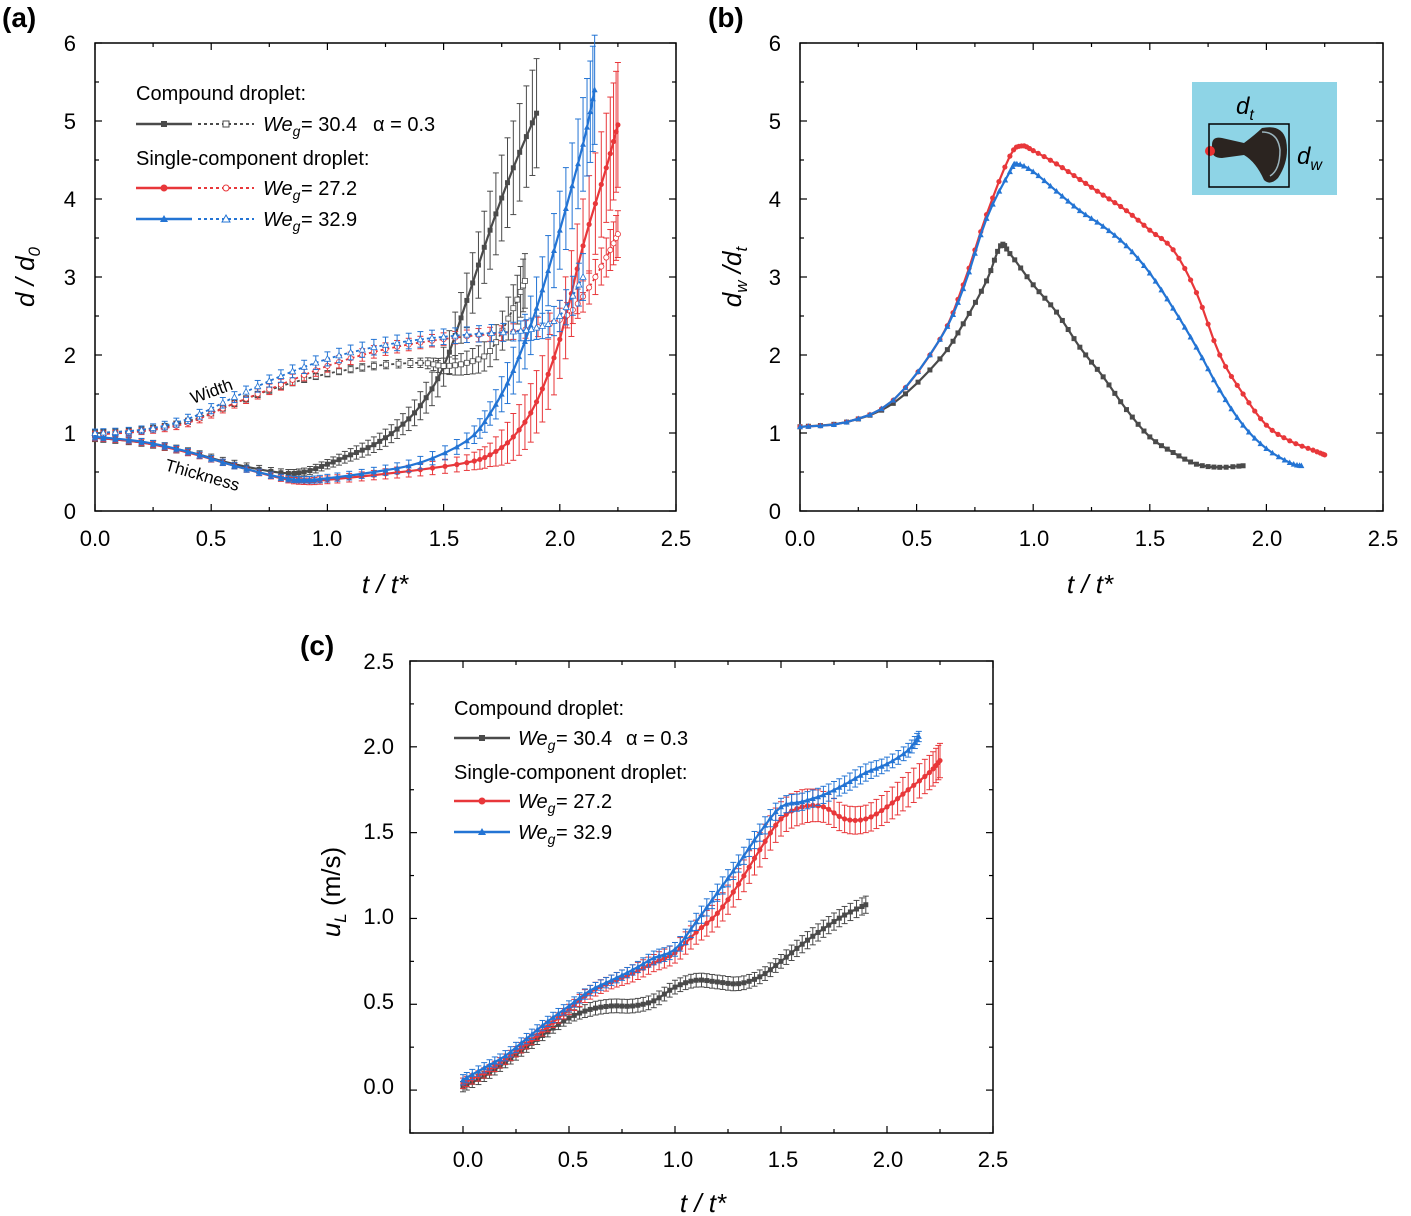  Describe the element at coordinates (1264, 138) in the screenshot. I see `b-inset-image: dt dw` at that location.